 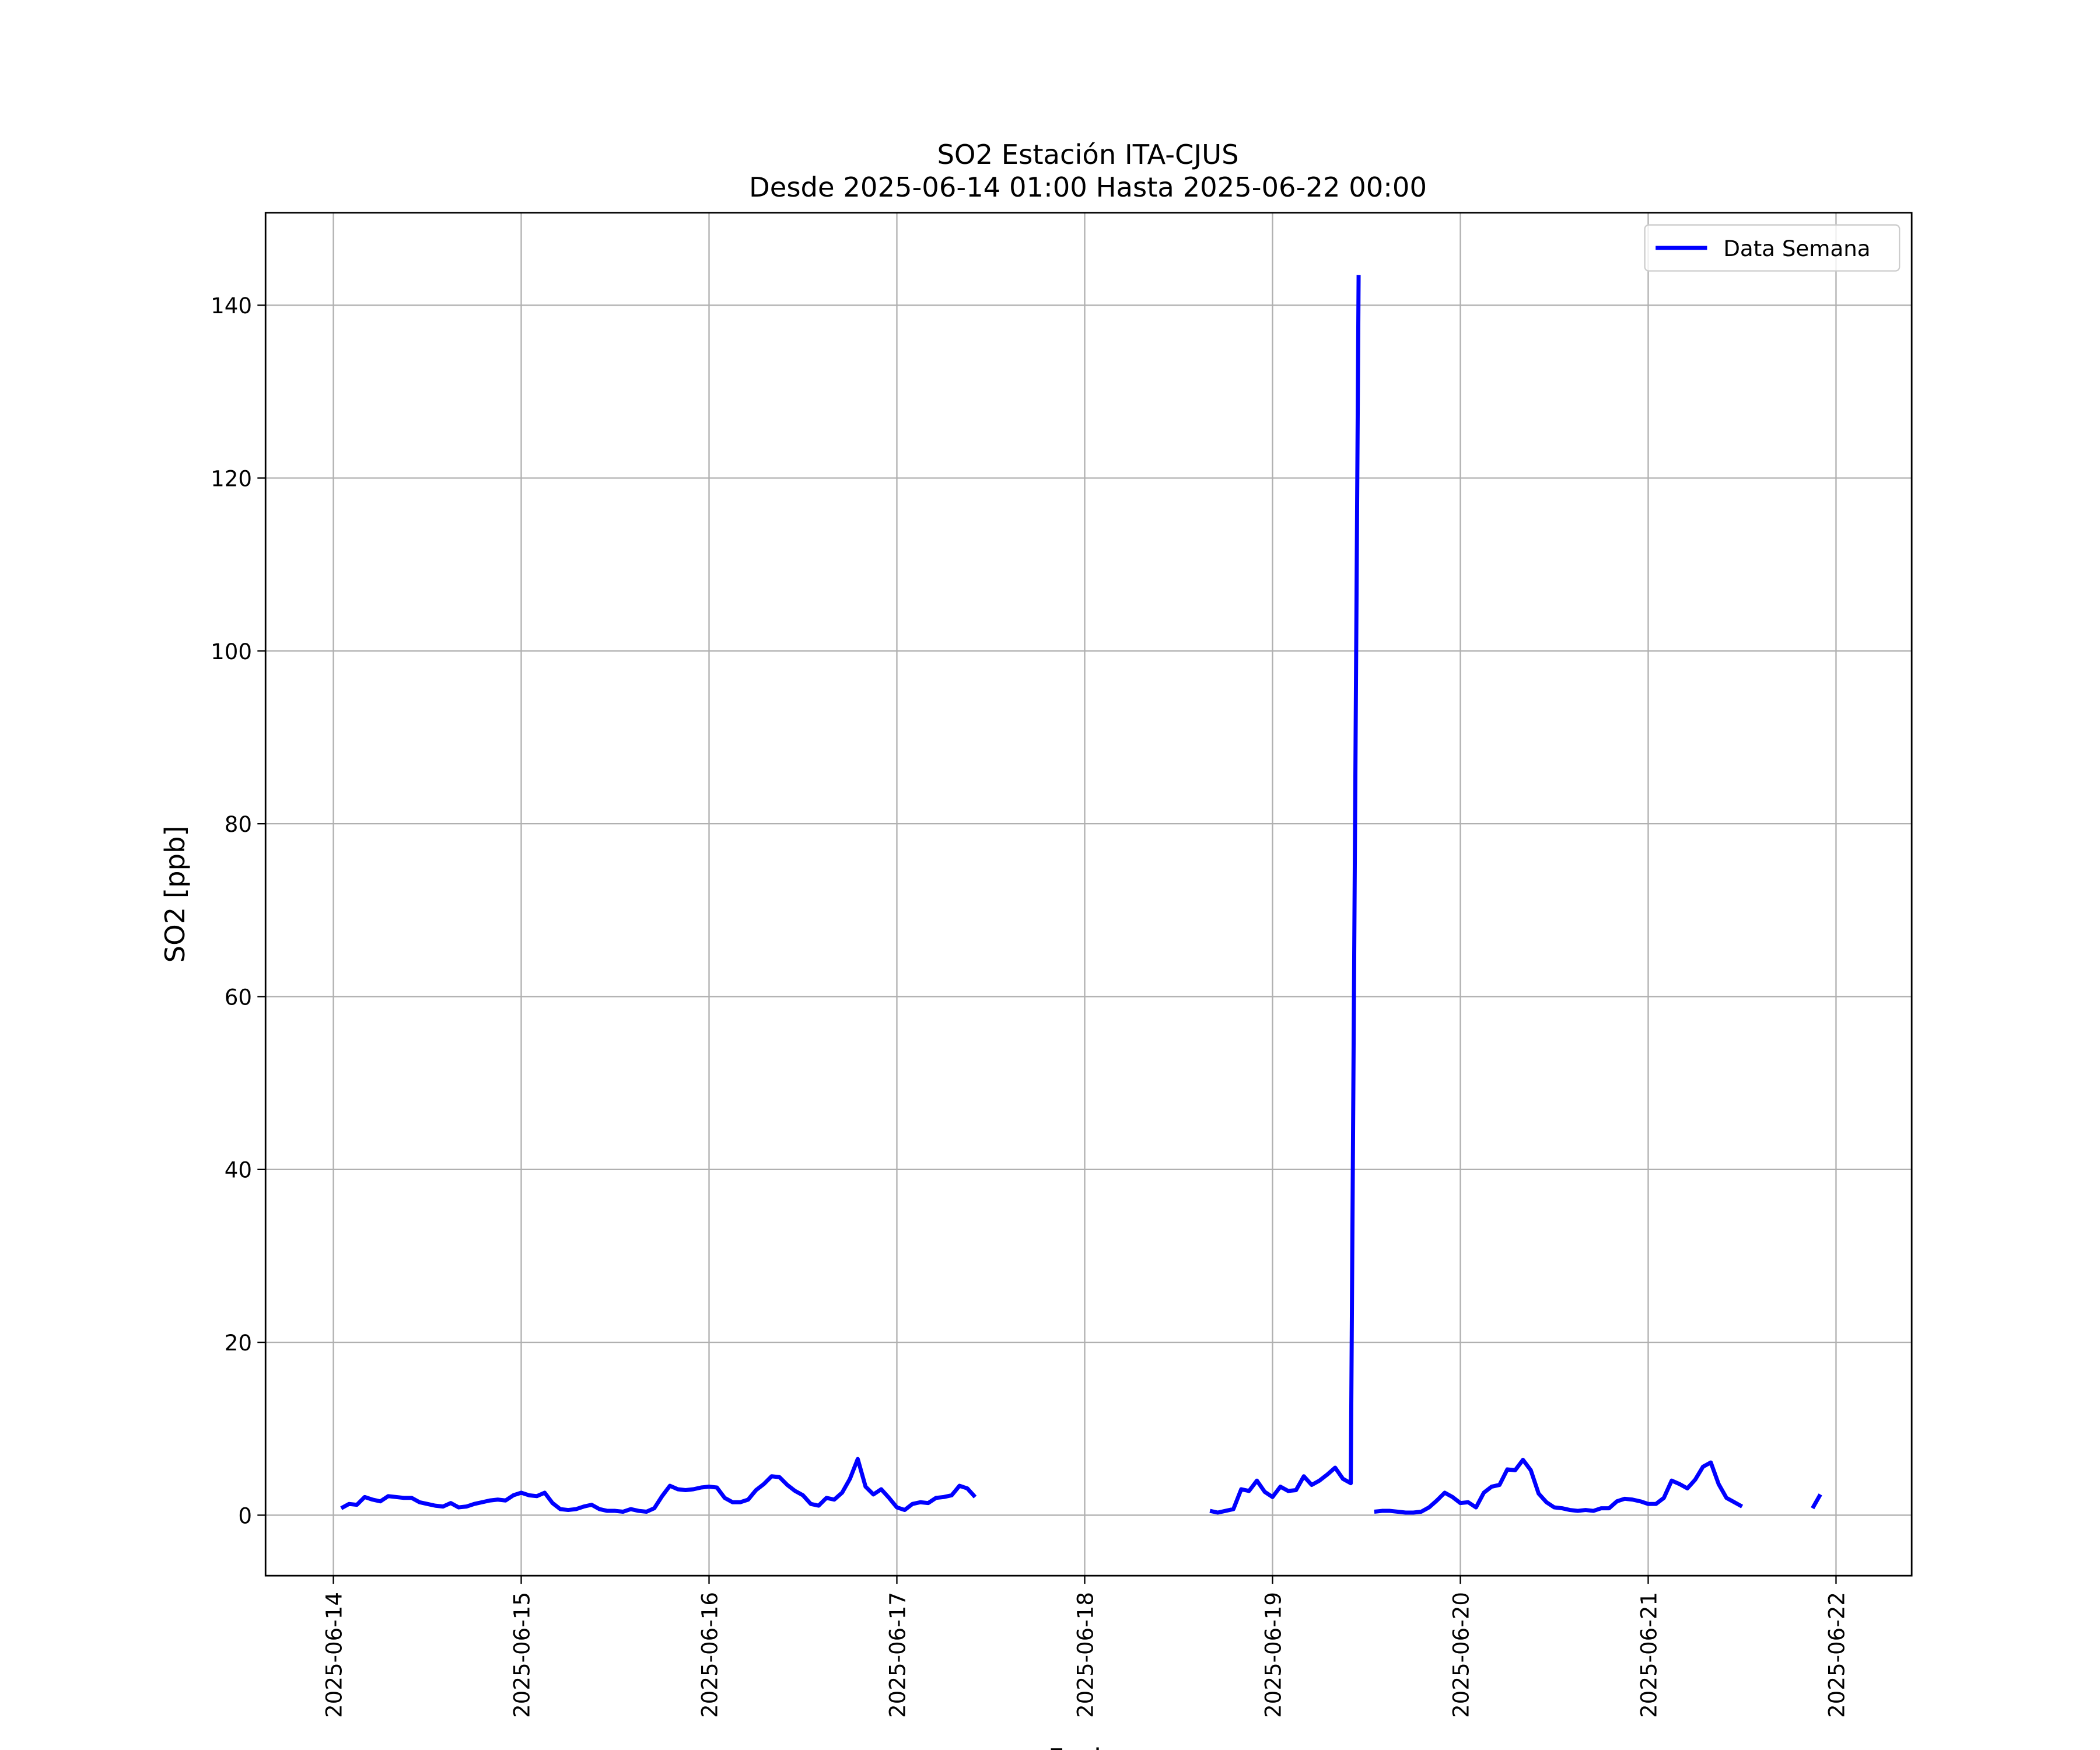 I want to click on y-tick-label: 100, so click(x=231, y=652).